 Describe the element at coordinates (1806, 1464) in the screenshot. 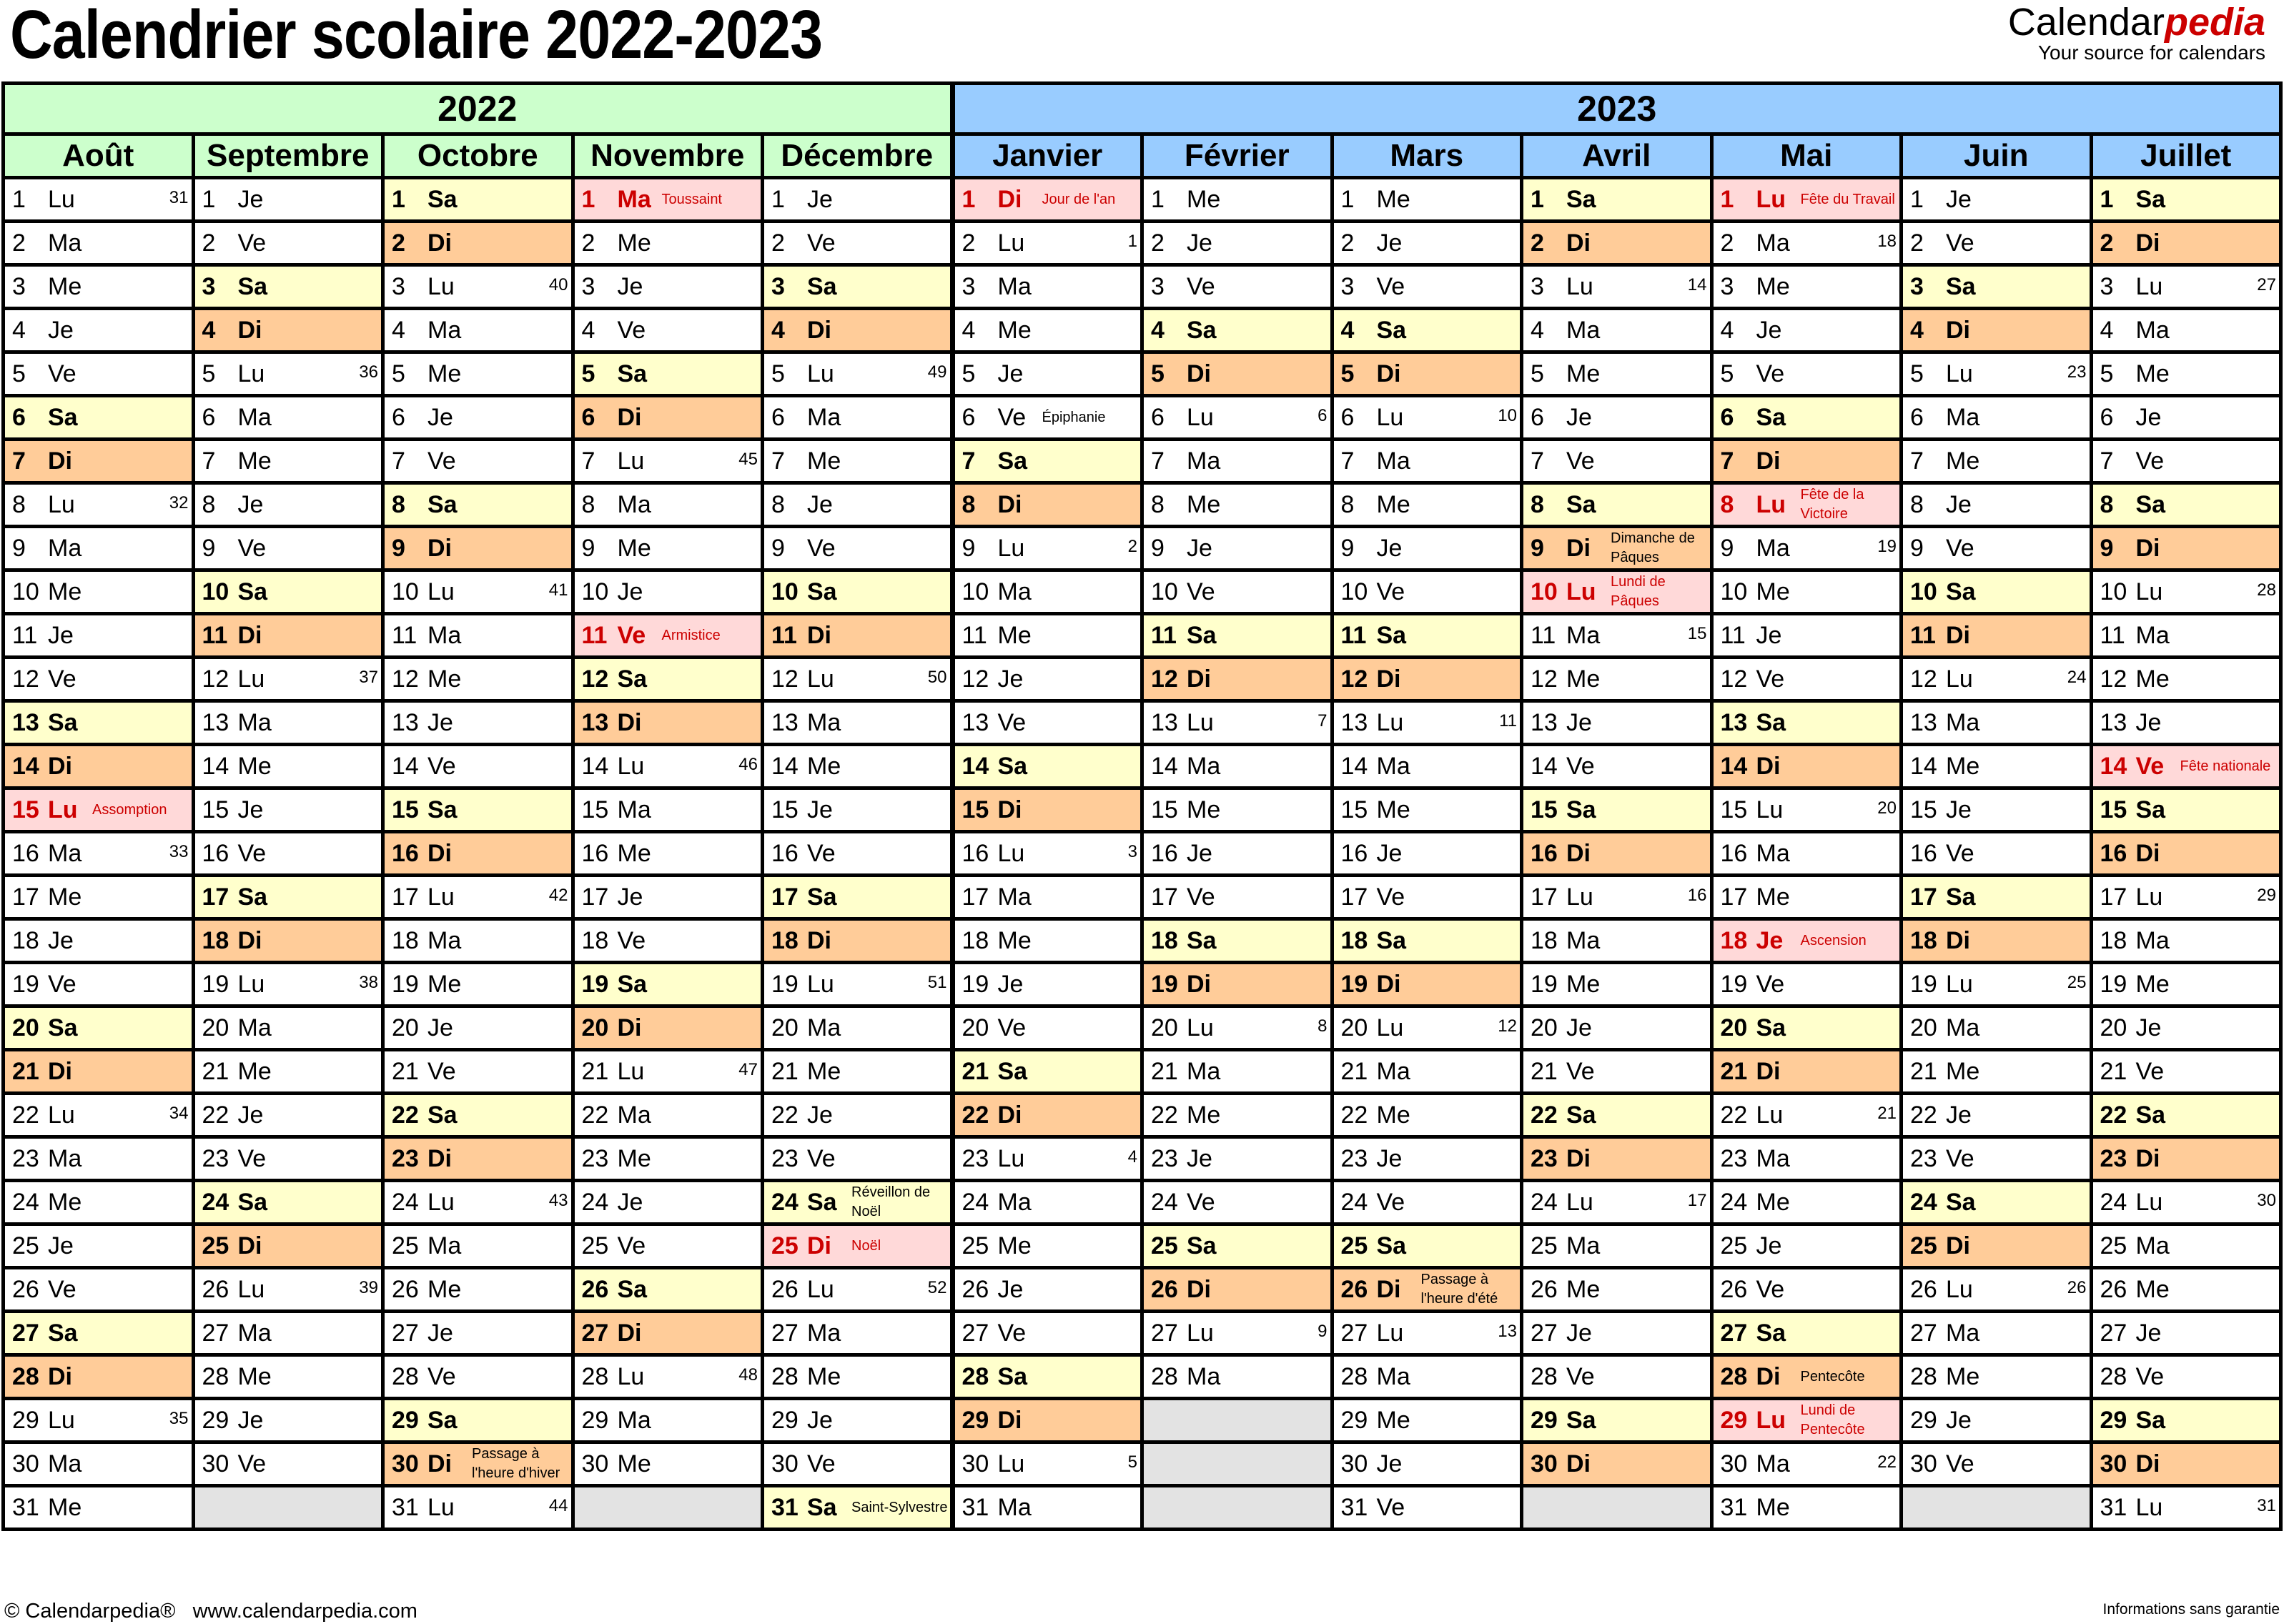

I see `day-cell: 30 Ma 22` at that location.